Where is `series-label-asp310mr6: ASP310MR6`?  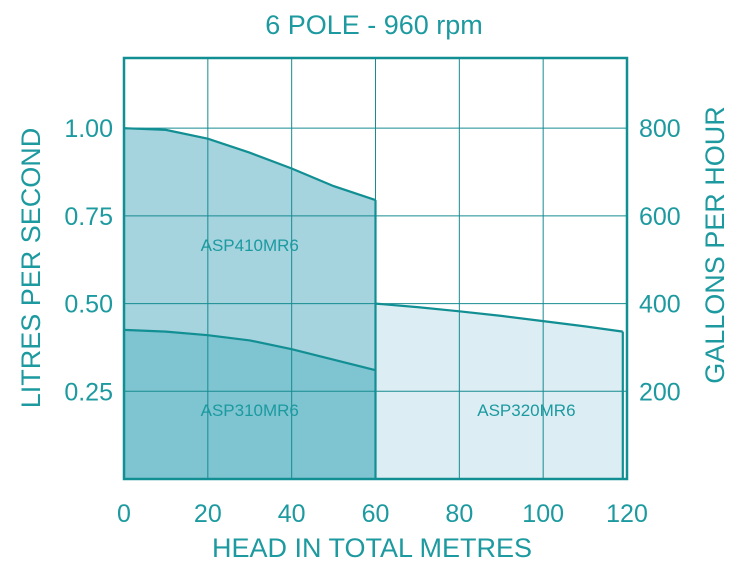
series-label-asp310mr6: ASP310MR6 is located at coordinates (250, 410).